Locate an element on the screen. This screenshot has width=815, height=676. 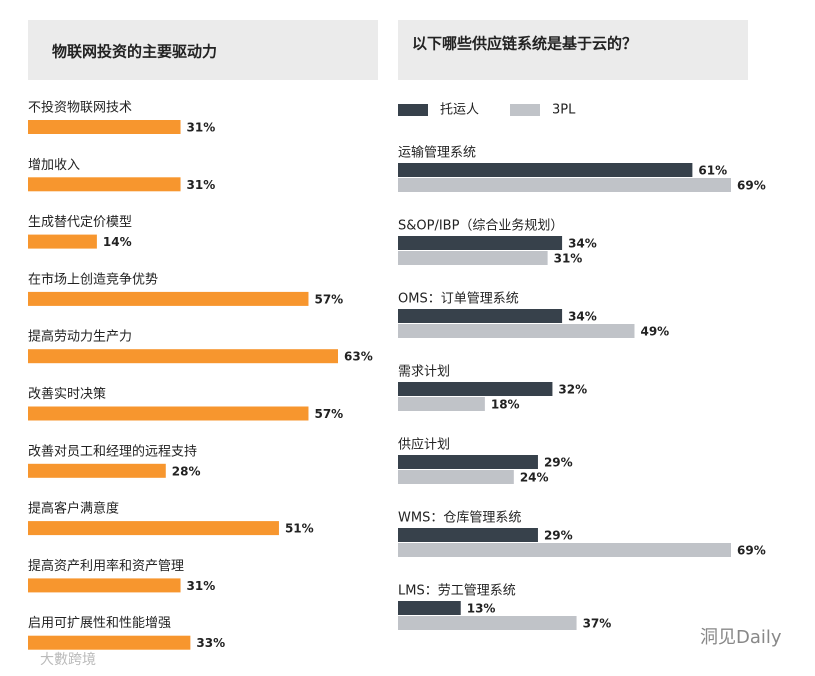
category-label: 改善对员工和经理的远程支持 is located at coordinates (112, 451).